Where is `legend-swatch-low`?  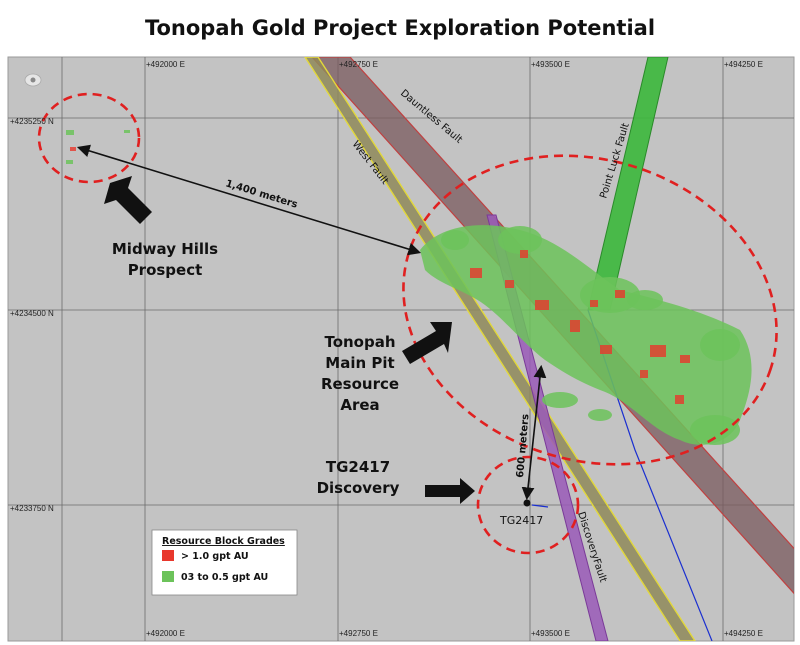 legend-swatch-low is located at coordinates (168, 576).